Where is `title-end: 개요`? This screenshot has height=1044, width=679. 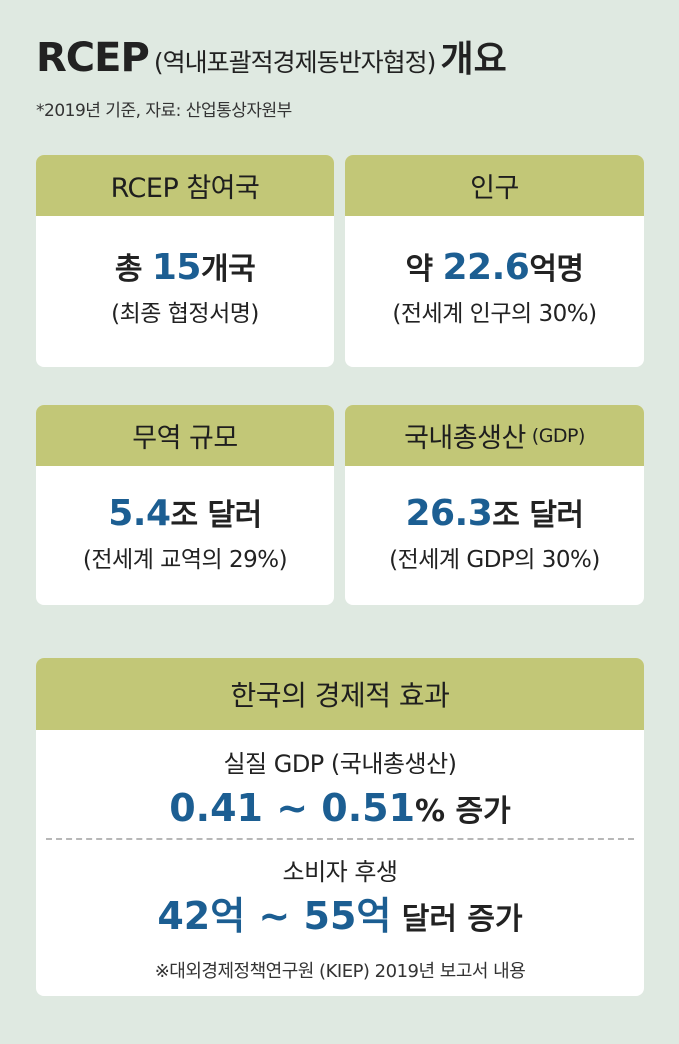
title-end: 개요 is located at coordinates (473, 59).